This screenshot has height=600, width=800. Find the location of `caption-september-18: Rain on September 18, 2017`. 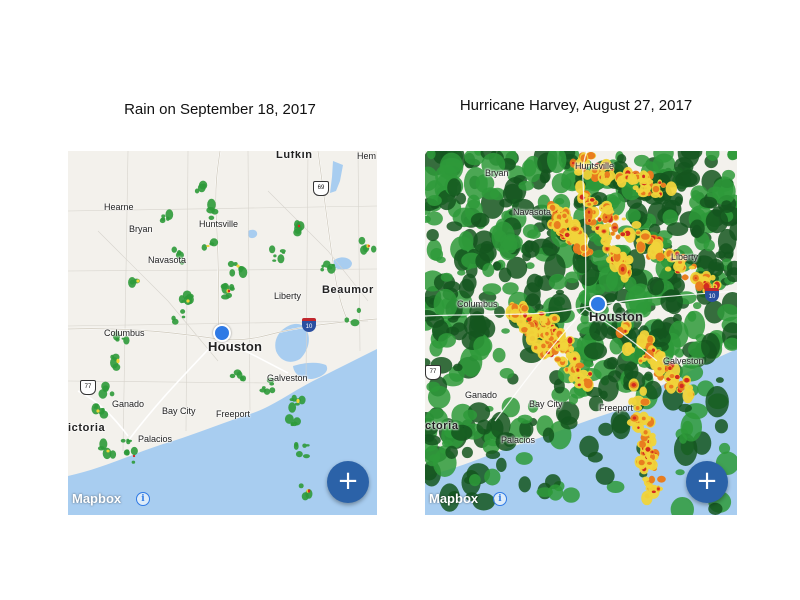

caption-september-18: Rain on September 18, 2017 is located at coordinates (220, 109).